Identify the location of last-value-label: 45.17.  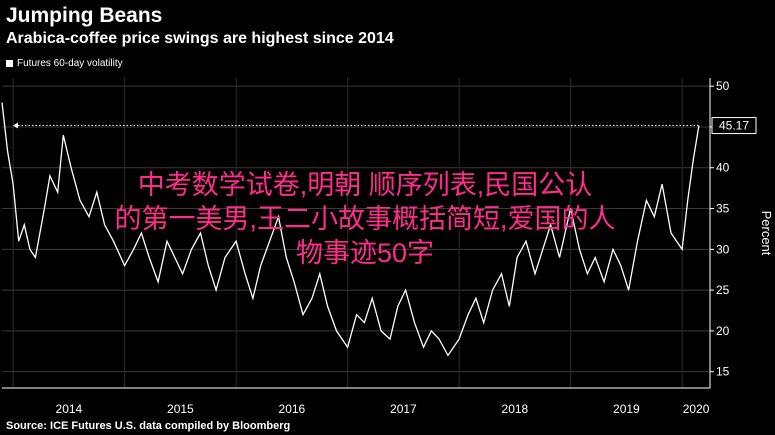
(734, 126).